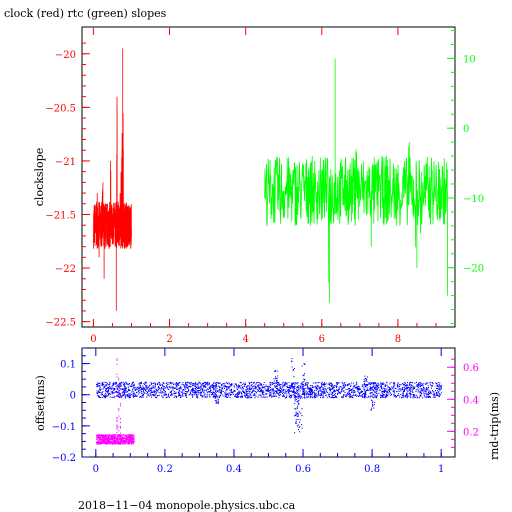  I want to click on clock-series-line, so click(112, 179).